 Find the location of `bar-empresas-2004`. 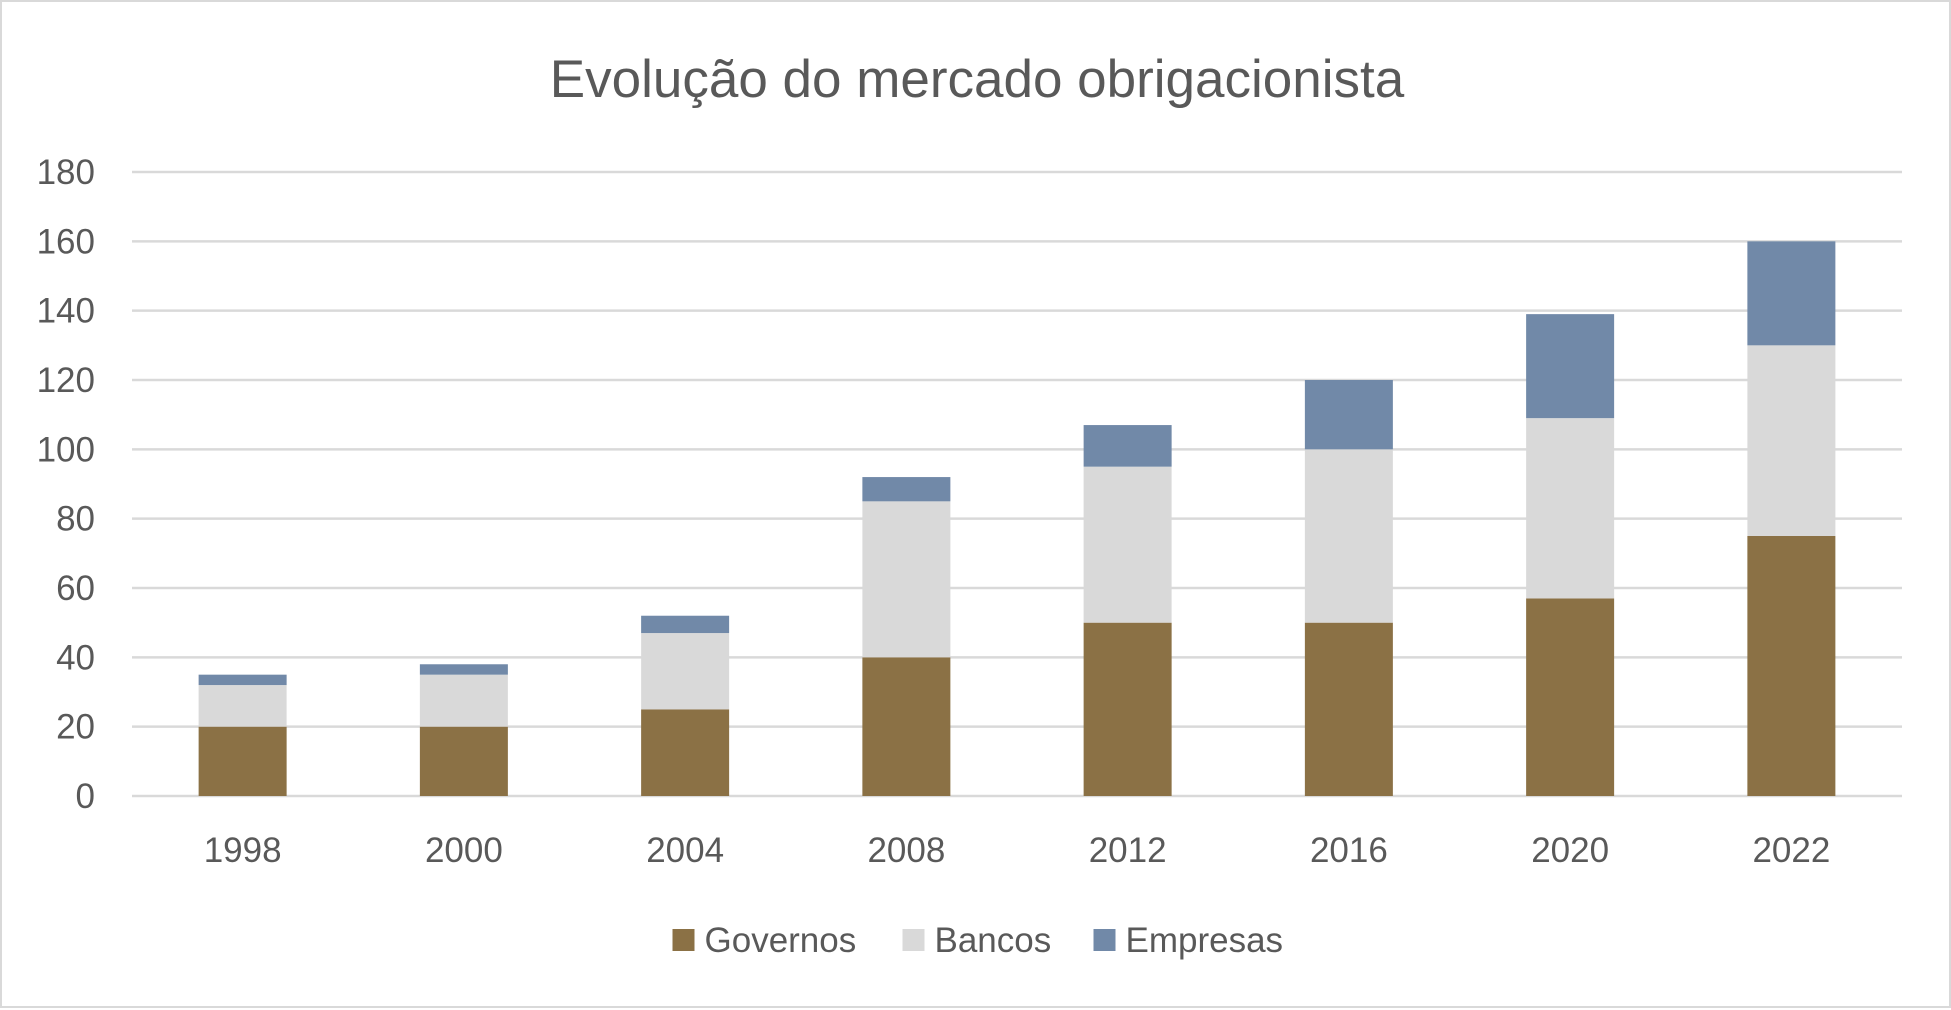

bar-empresas-2004 is located at coordinates (685, 624).